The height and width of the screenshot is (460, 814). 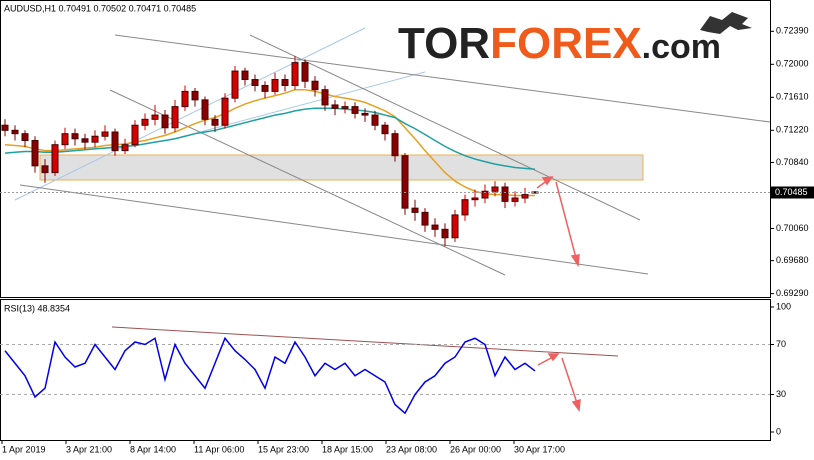 I want to click on x-tick-label: 15 Apr 23:00, so click(x=283, y=449).